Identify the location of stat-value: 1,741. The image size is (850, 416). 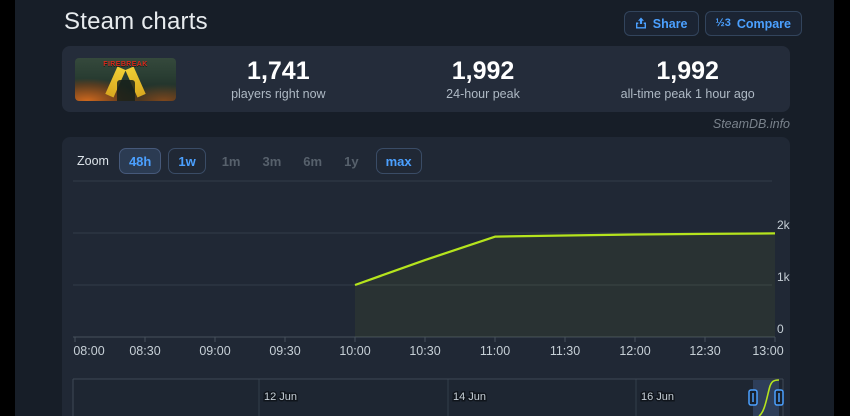
(278, 71).